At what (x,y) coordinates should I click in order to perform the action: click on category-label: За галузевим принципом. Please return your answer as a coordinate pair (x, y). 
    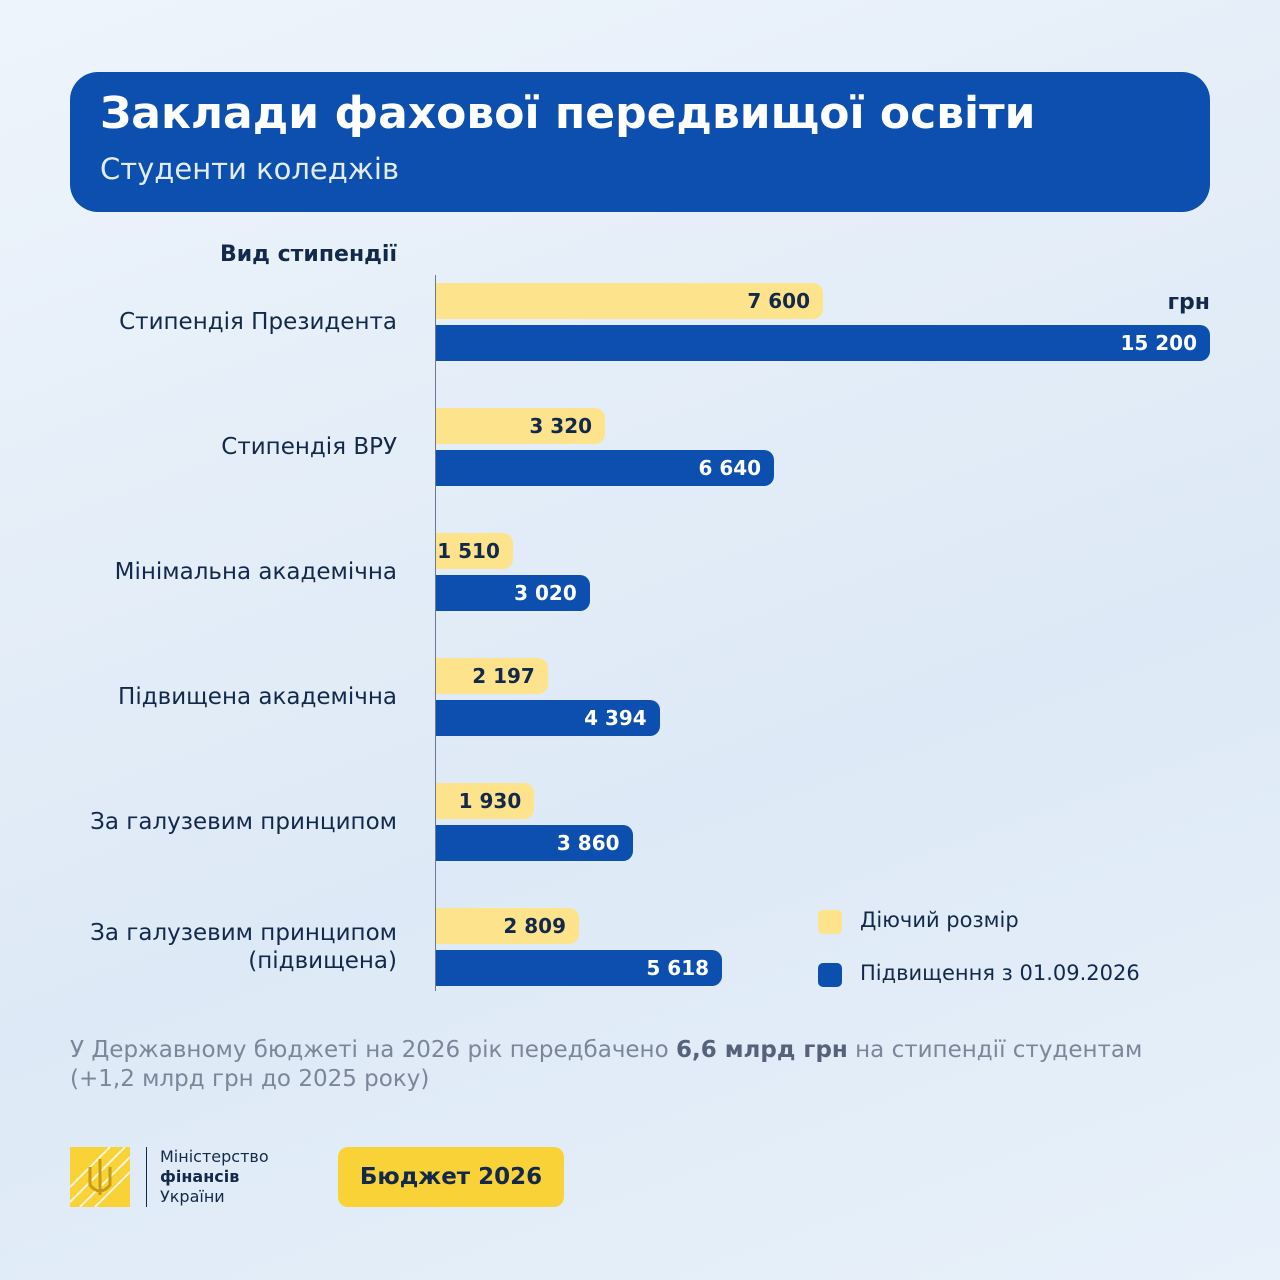
    Looking at the image, I should click on (243, 822).